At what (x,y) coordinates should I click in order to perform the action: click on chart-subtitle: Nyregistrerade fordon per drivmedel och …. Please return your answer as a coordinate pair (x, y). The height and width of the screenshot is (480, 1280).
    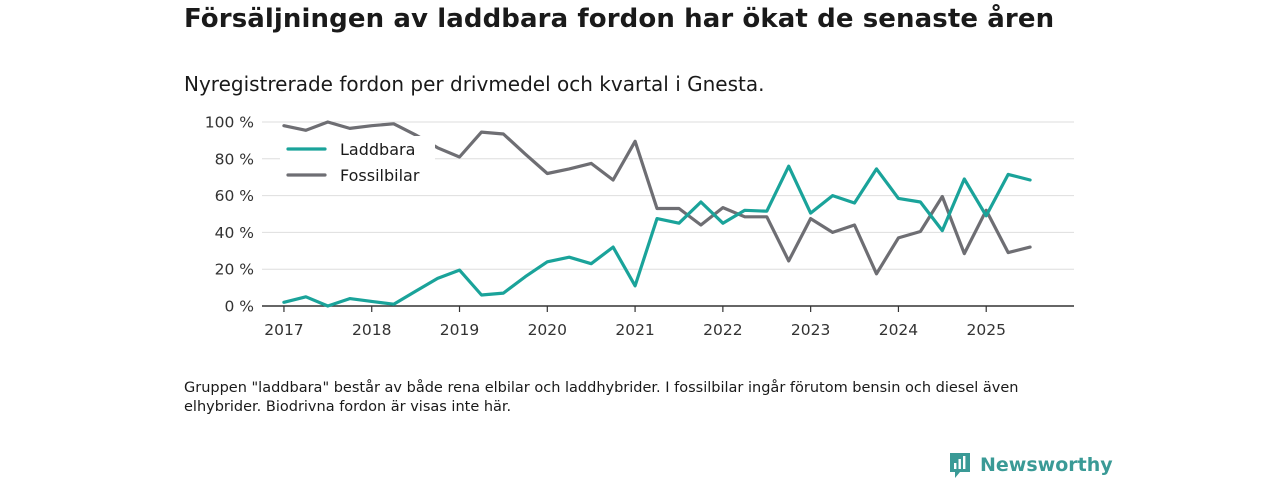
    Looking at the image, I should click on (474, 84).